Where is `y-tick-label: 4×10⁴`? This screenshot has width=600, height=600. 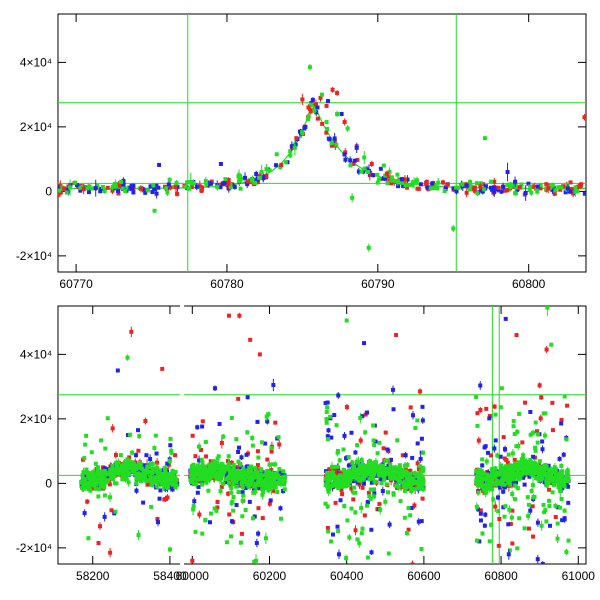 y-tick-label: 4×10⁴ is located at coordinates (36, 62).